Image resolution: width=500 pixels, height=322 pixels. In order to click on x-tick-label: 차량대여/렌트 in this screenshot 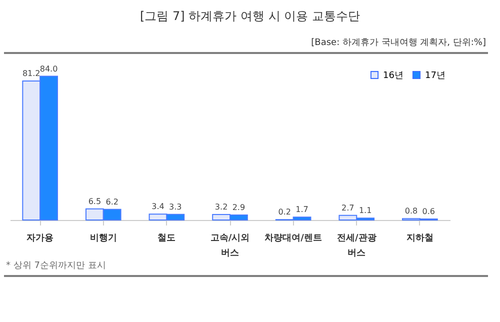, I will do `click(293, 239)`.